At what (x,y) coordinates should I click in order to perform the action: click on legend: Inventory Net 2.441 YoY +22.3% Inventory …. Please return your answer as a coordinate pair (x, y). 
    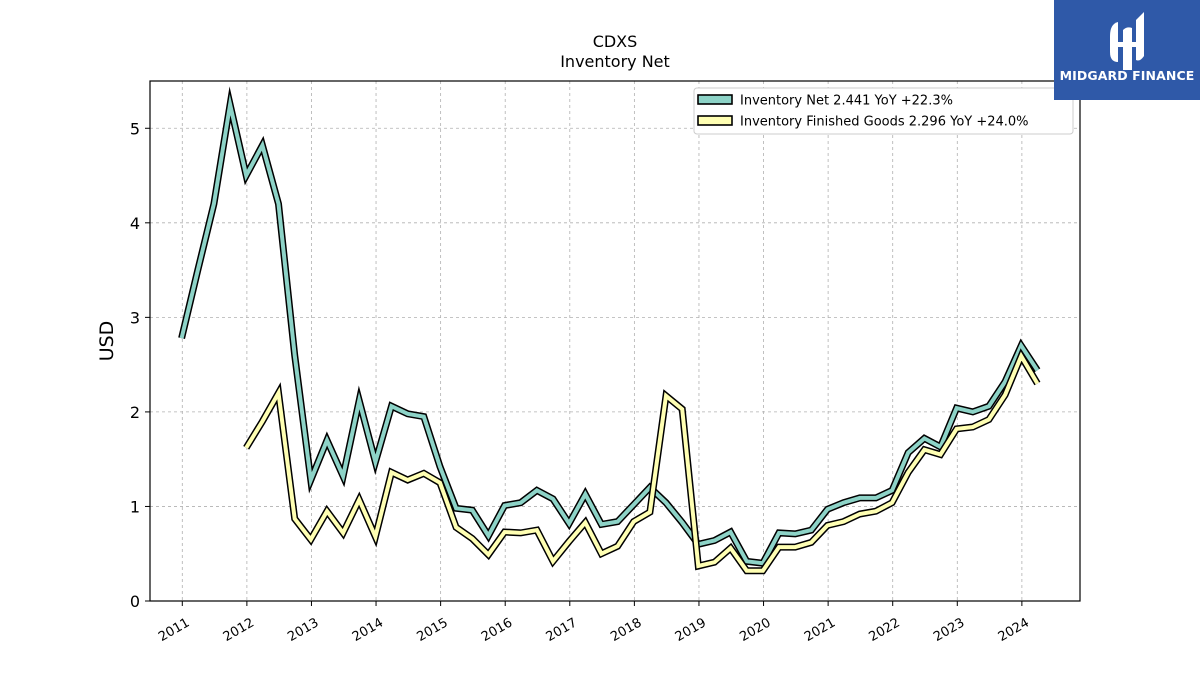
    Looking at the image, I should click on (883, 111).